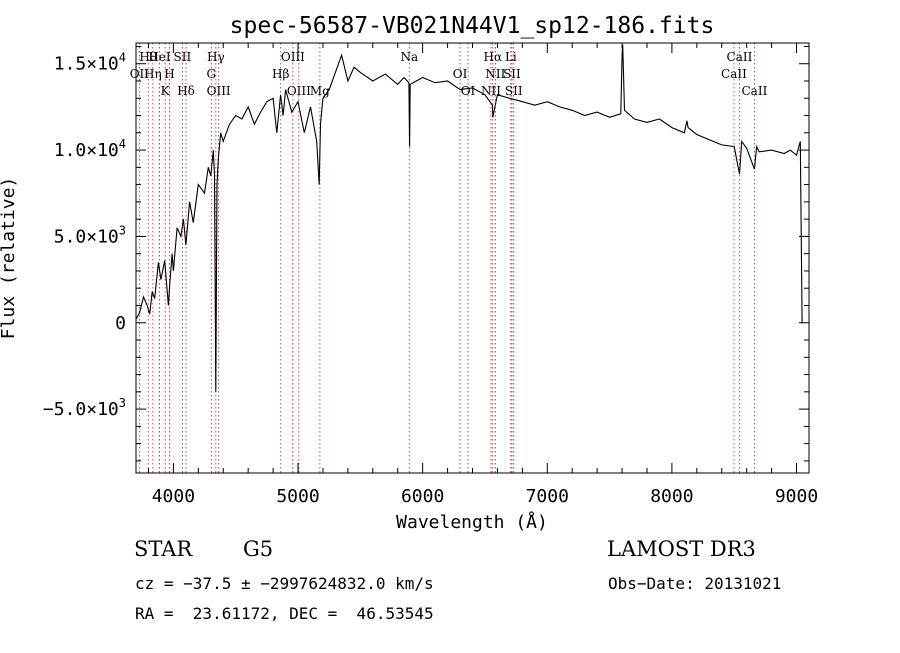 This screenshot has height=653, width=900. Describe the element at coordinates (280, 74) in the screenshot. I see `line-label-13: Hβ` at that location.